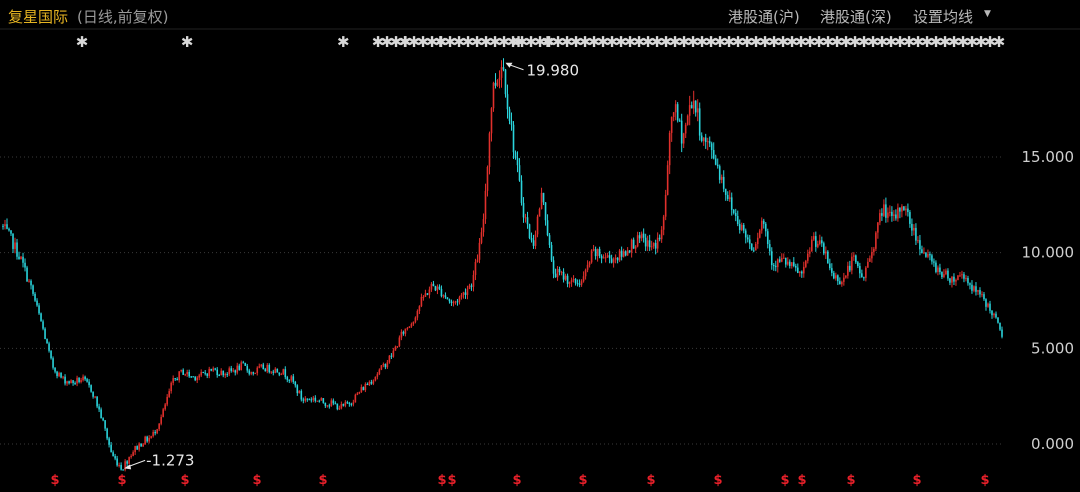 Image resolution: width=1080 pixels, height=492 pixels. Describe the element at coordinates (123, 17) in the screenshot. I see `chart-period-label: (日线,前复权)` at that location.